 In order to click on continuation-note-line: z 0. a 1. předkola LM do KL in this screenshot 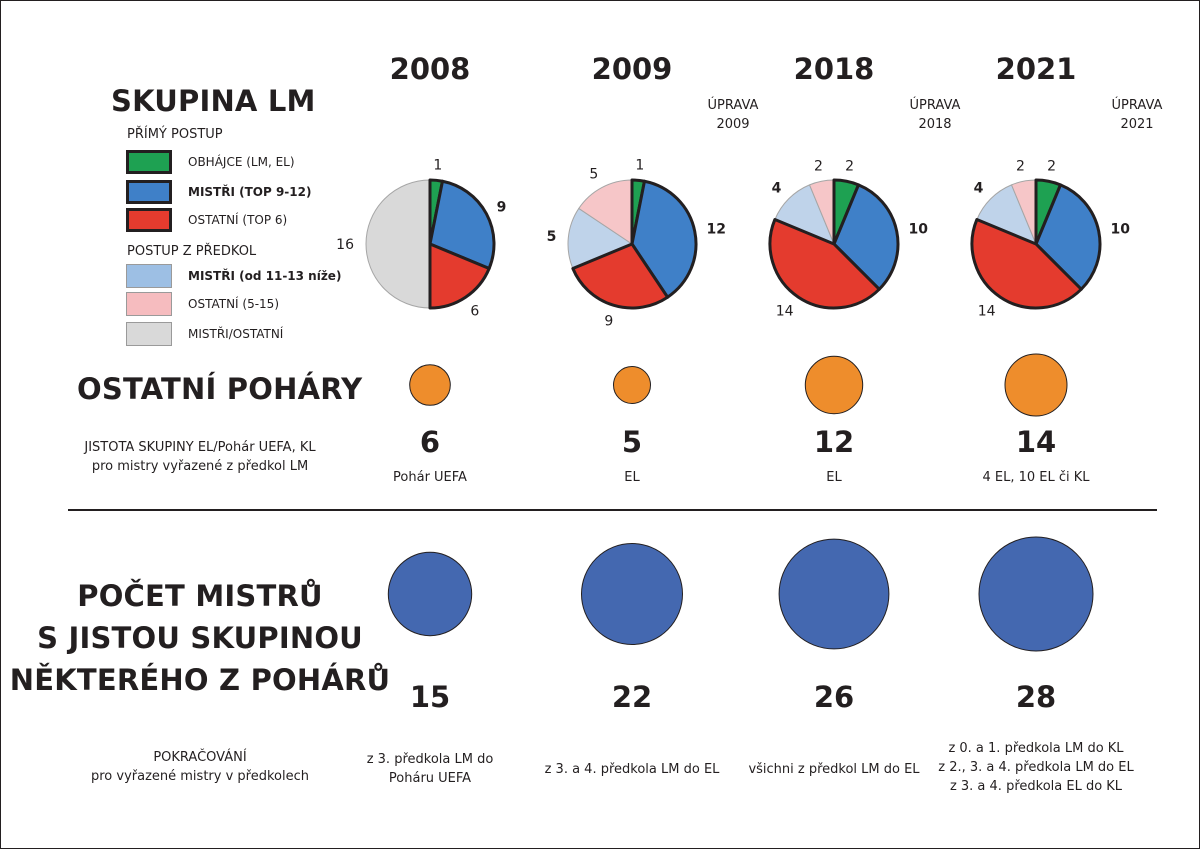, I will do `click(1036, 748)`.